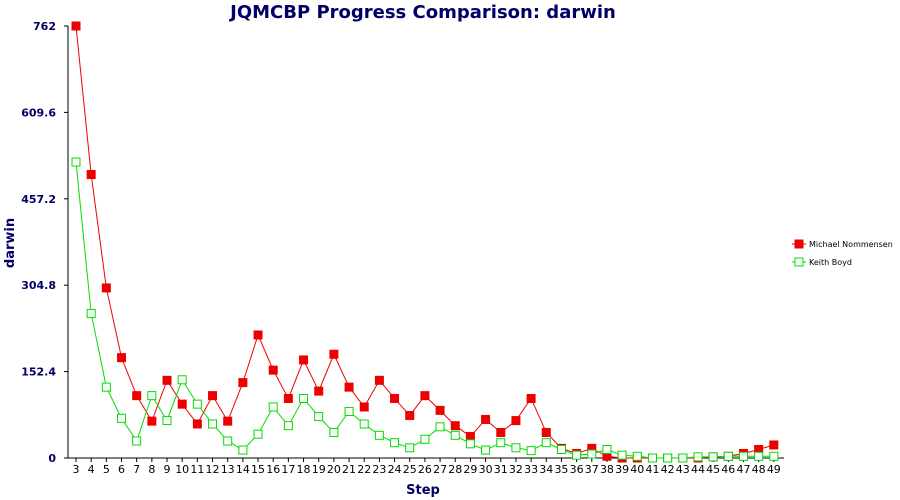 This screenshot has height=500, width=900. What do you see at coordinates (410, 469) in the screenshot?
I see `x-tick-label: 25` at bounding box center [410, 469].